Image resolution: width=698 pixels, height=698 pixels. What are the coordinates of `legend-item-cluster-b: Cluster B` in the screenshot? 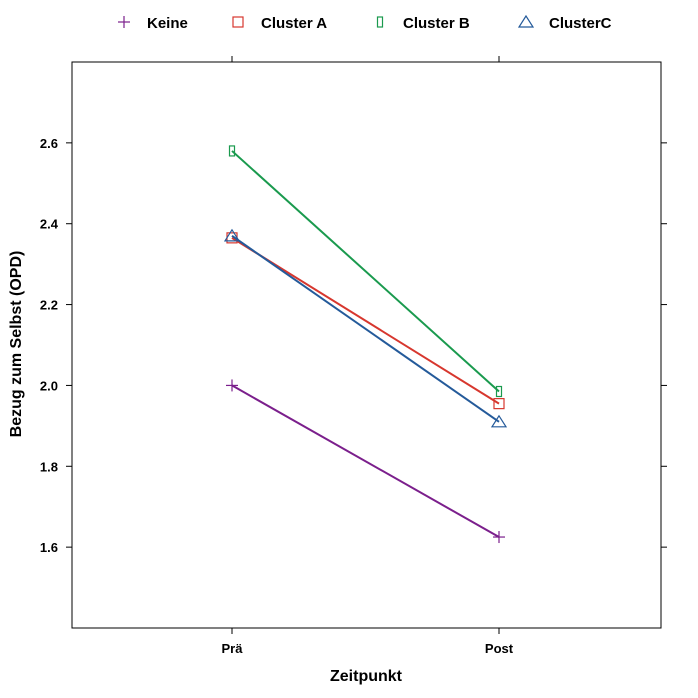 It's located at (423, 23).